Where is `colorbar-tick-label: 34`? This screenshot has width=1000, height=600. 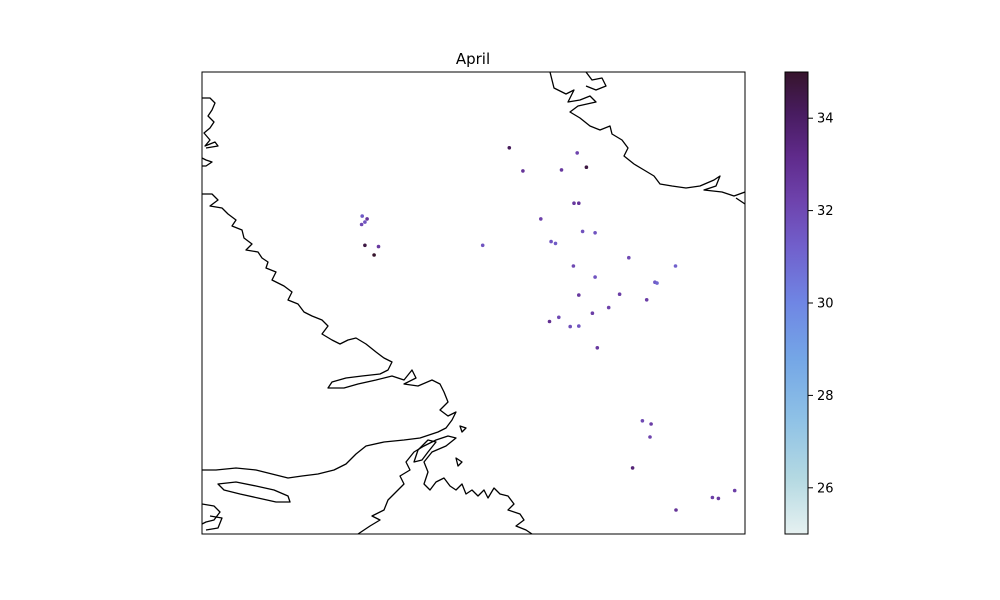 colorbar-tick-label: 34 is located at coordinates (825, 119).